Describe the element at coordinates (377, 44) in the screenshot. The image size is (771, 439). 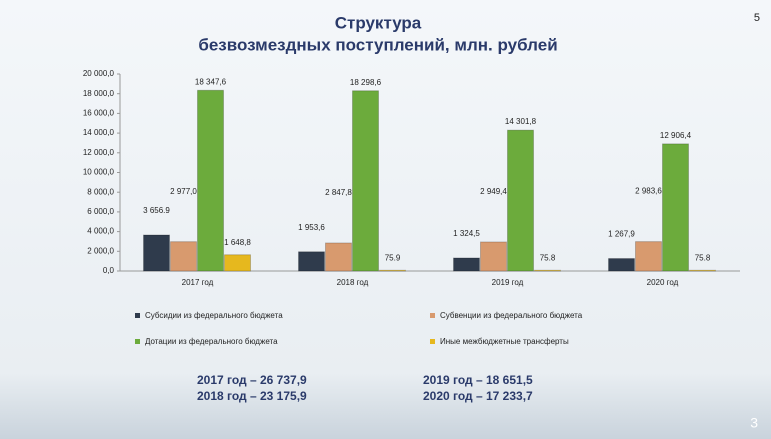
I see `title-line: безвозмездных поступлений, млн. рублей` at that location.